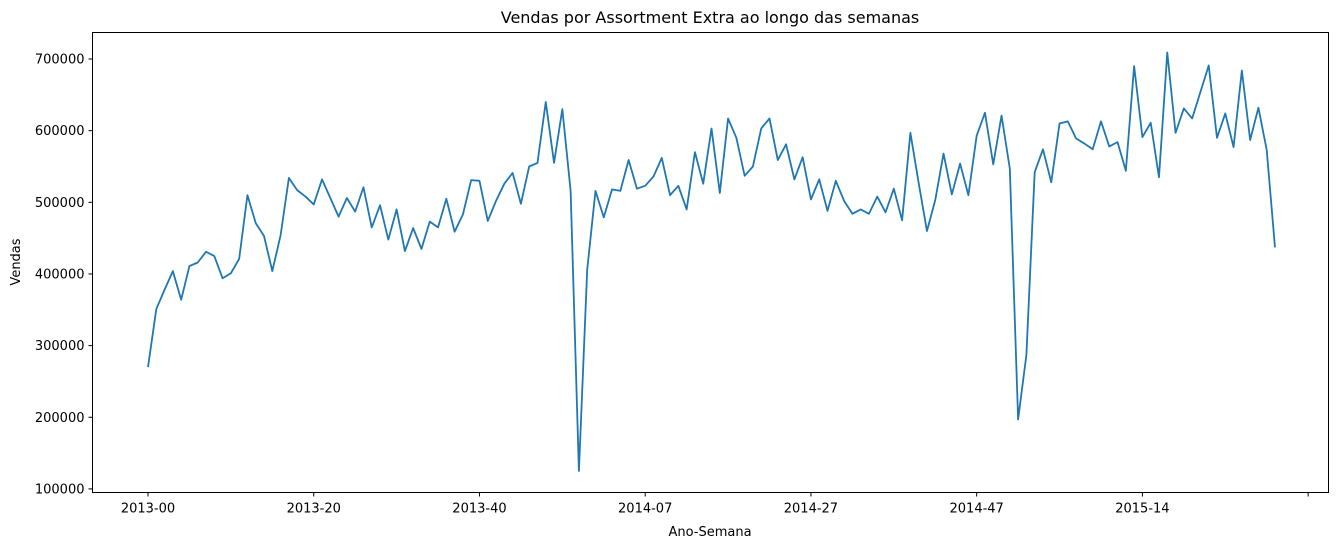 The height and width of the screenshot is (547, 1341). What do you see at coordinates (60, 131) in the screenshot?
I see `y-tick-label: 600000` at bounding box center [60, 131].